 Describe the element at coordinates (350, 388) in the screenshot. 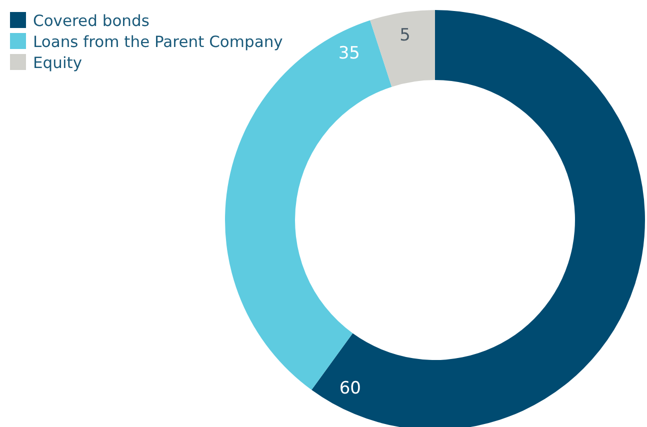

I see `data-label: 60` at that location.